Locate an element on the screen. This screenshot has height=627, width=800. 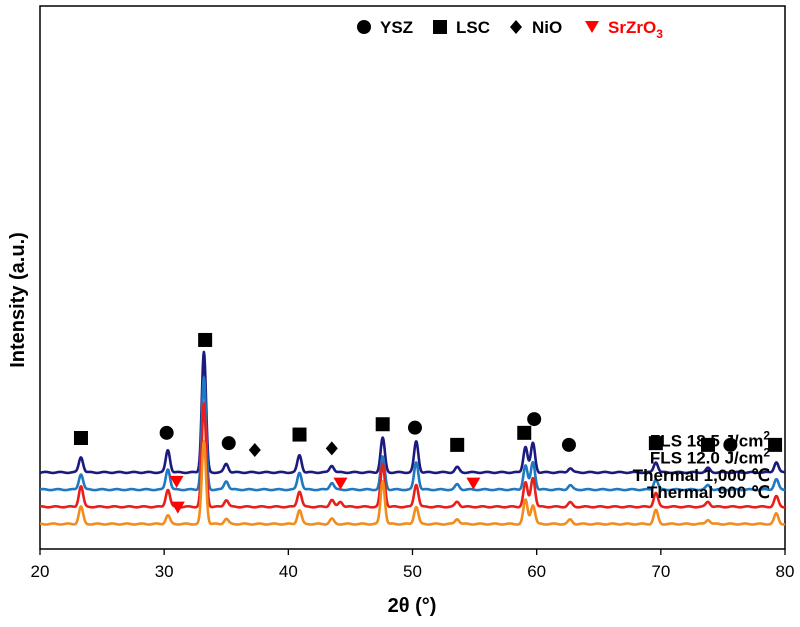
x-tick-label: 40 is located at coordinates (288, 571).